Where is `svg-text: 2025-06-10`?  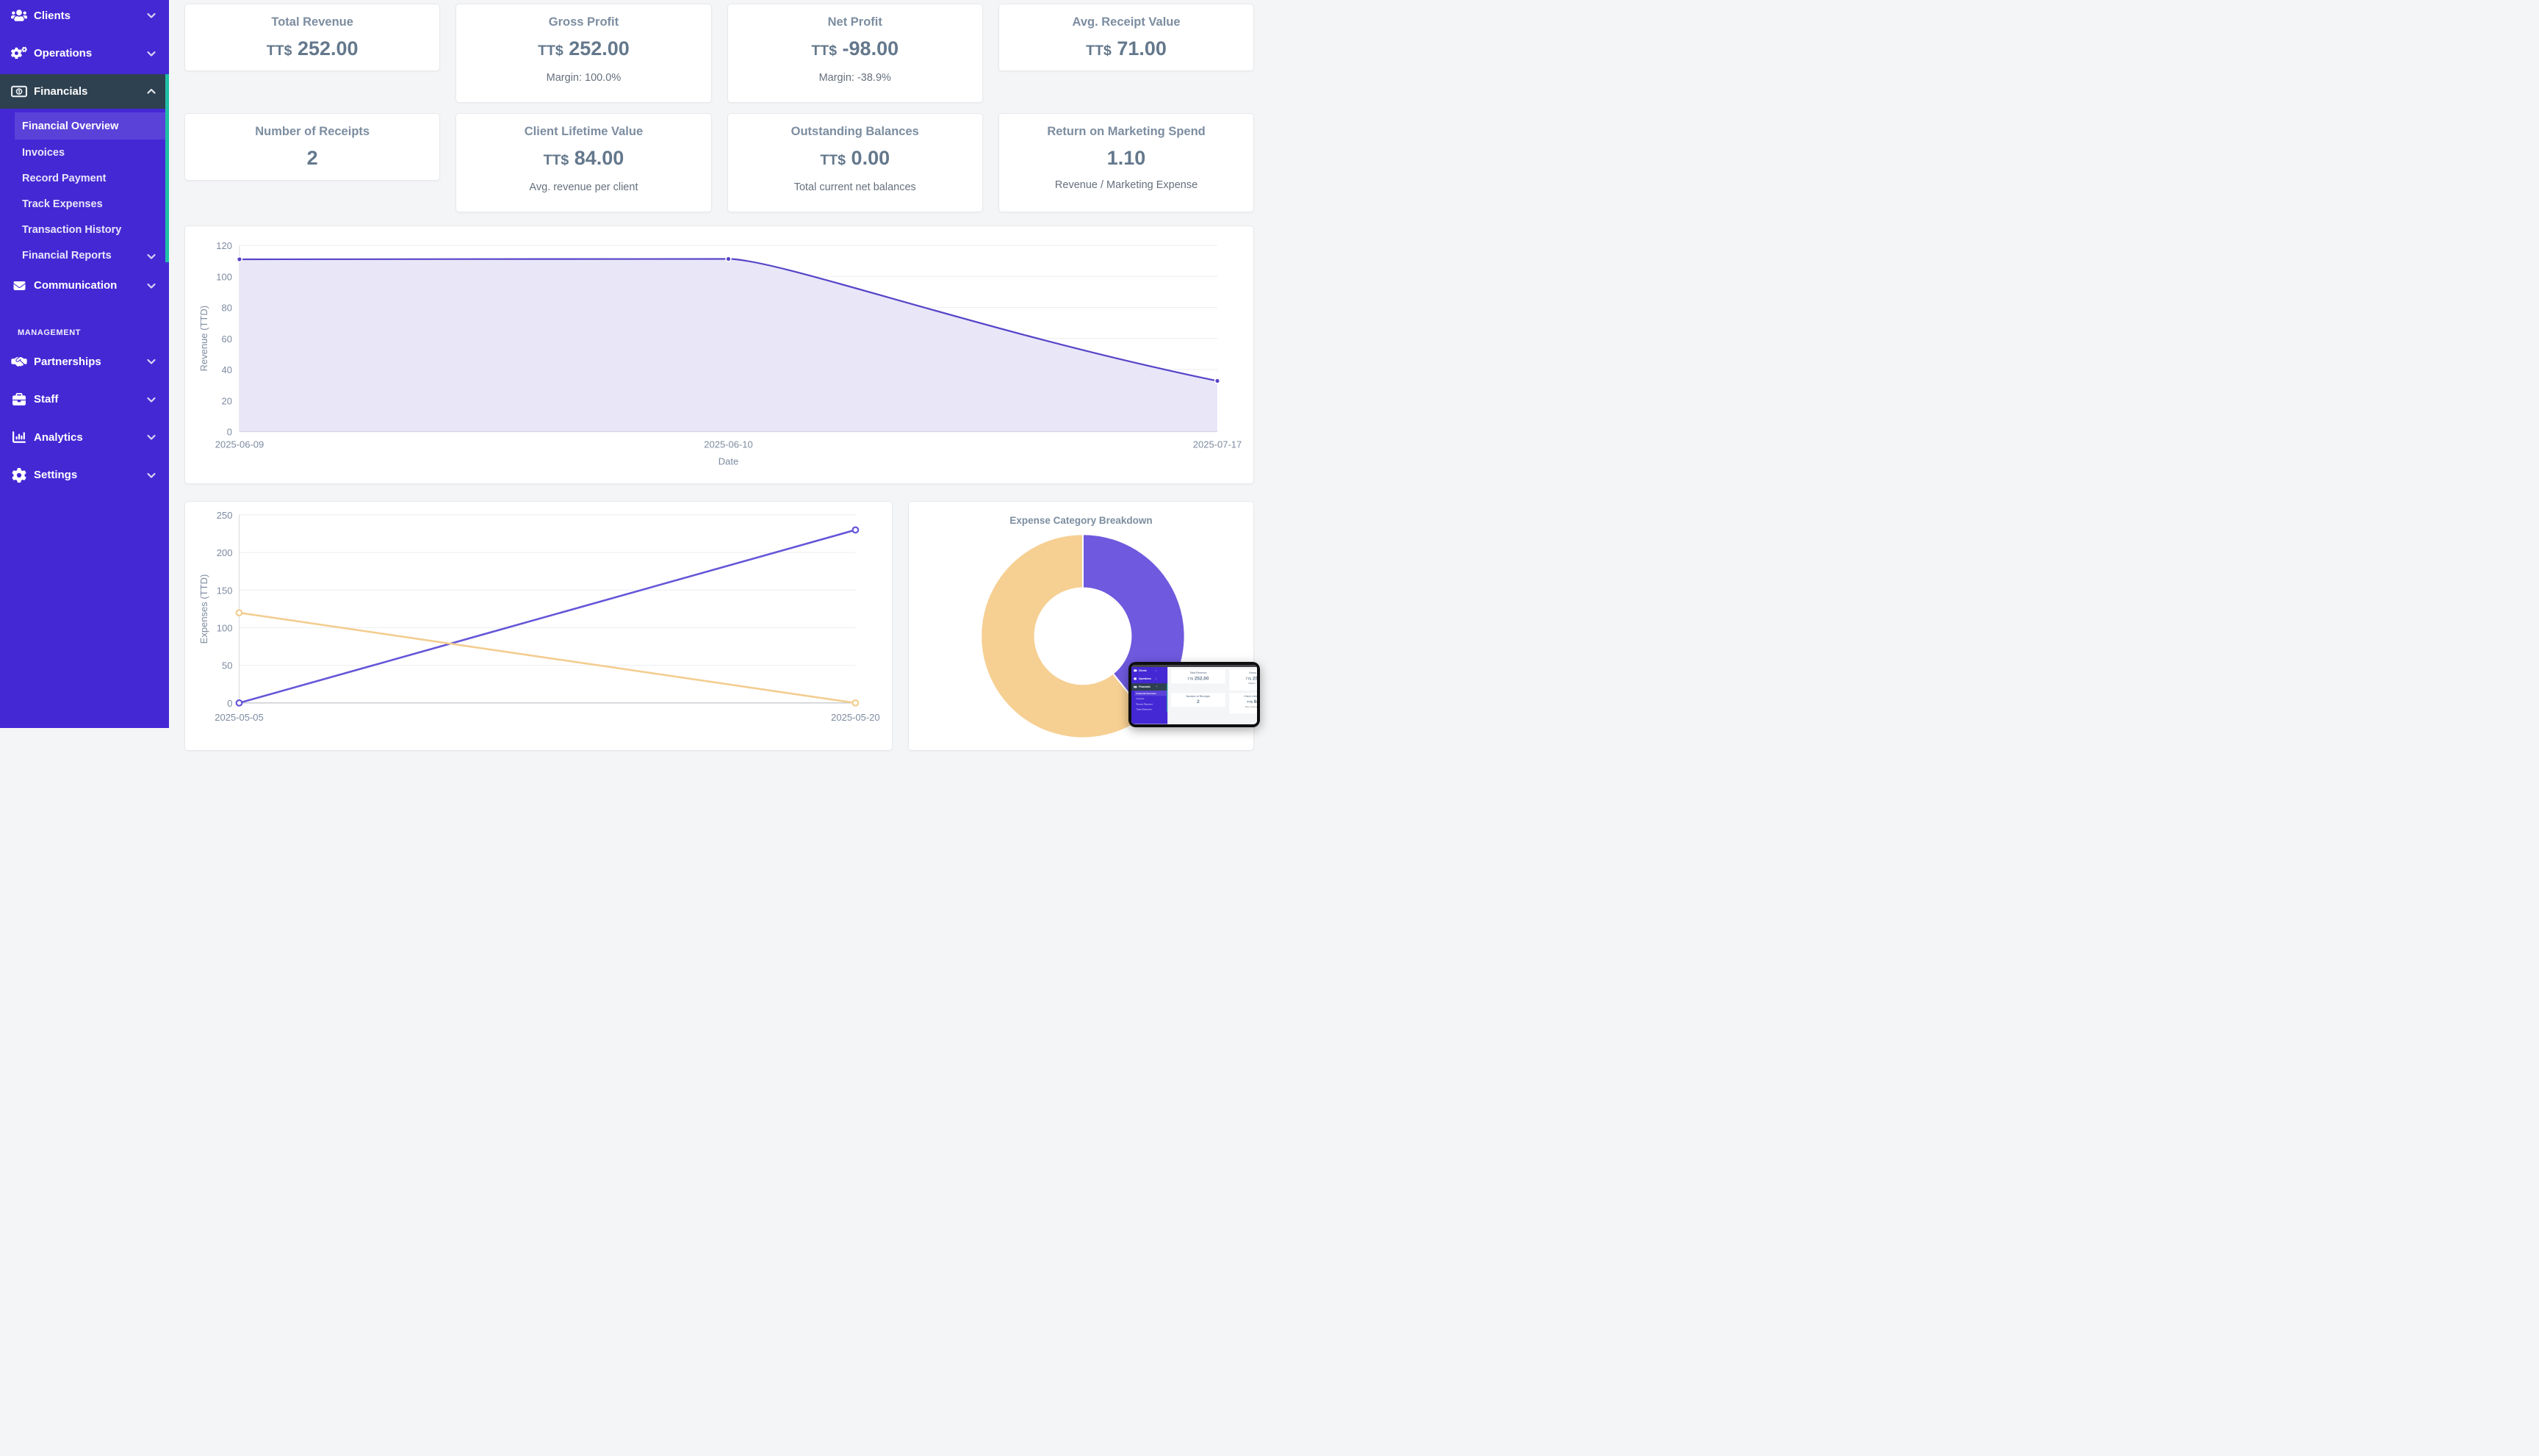 svg-text: 2025-06-10 is located at coordinates (728, 445).